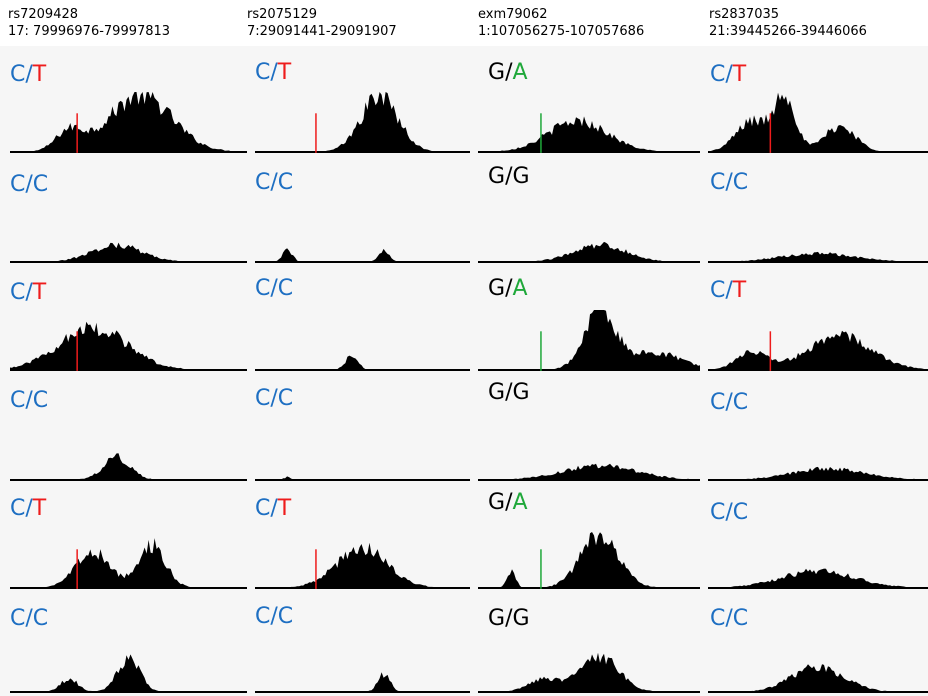 The height and width of the screenshot is (696, 928). Describe the element at coordinates (43, 14) in the screenshot. I see `snp-id: rs7209428` at that location.